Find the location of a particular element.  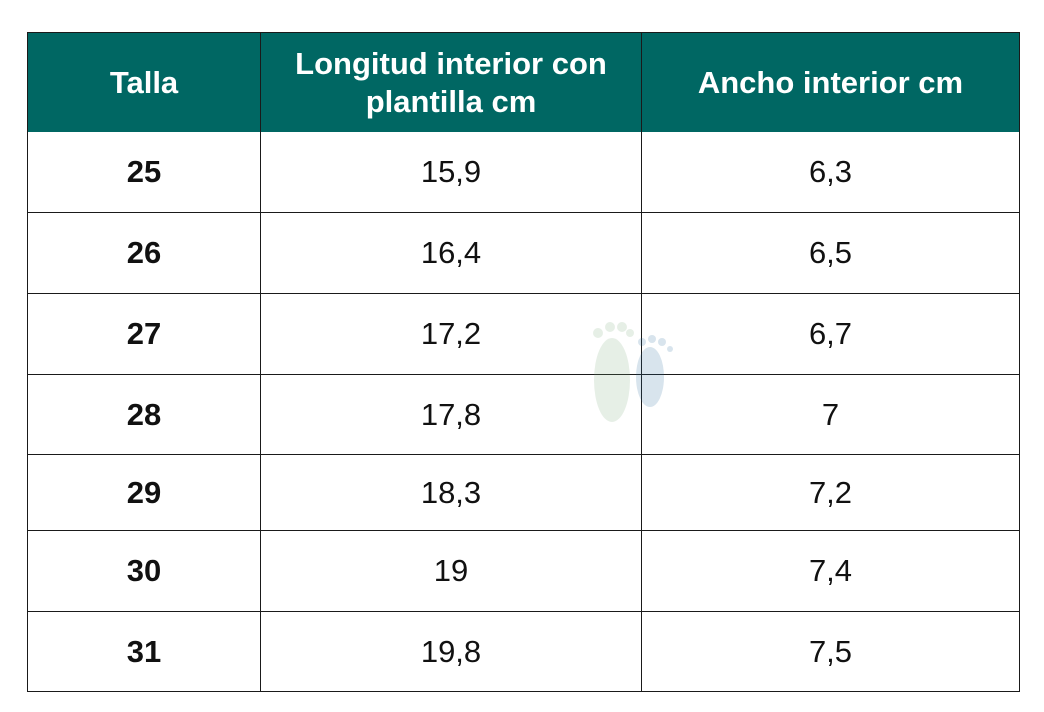

value-cell: 17,2 is located at coordinates (451, 334).